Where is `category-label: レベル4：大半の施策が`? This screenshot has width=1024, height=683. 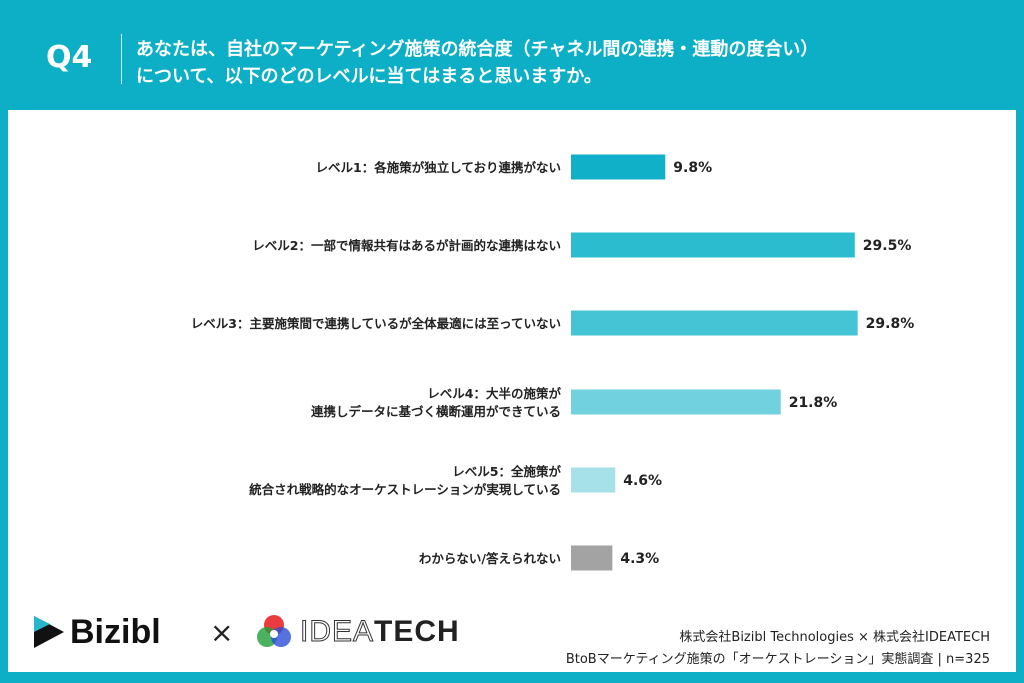 category-label: レベル4：大半の施策が is located at coordinates (494, 393).